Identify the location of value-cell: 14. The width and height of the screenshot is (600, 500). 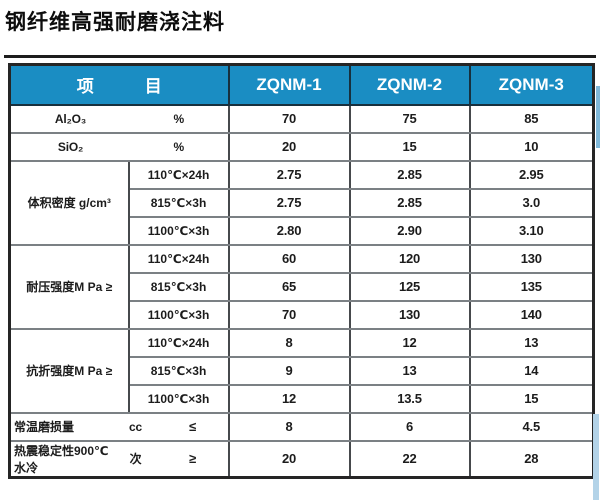
(531, 370).